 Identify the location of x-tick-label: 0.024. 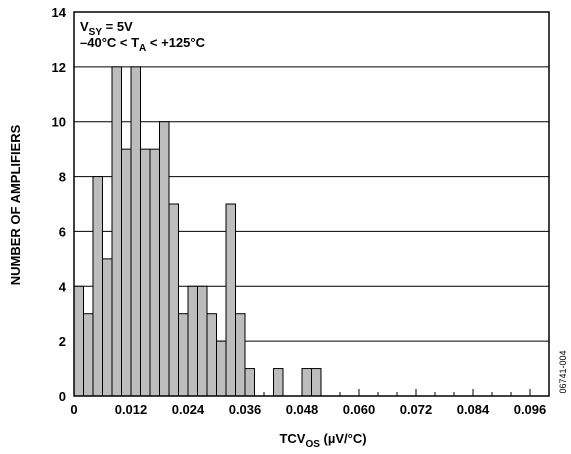
(188, 409).